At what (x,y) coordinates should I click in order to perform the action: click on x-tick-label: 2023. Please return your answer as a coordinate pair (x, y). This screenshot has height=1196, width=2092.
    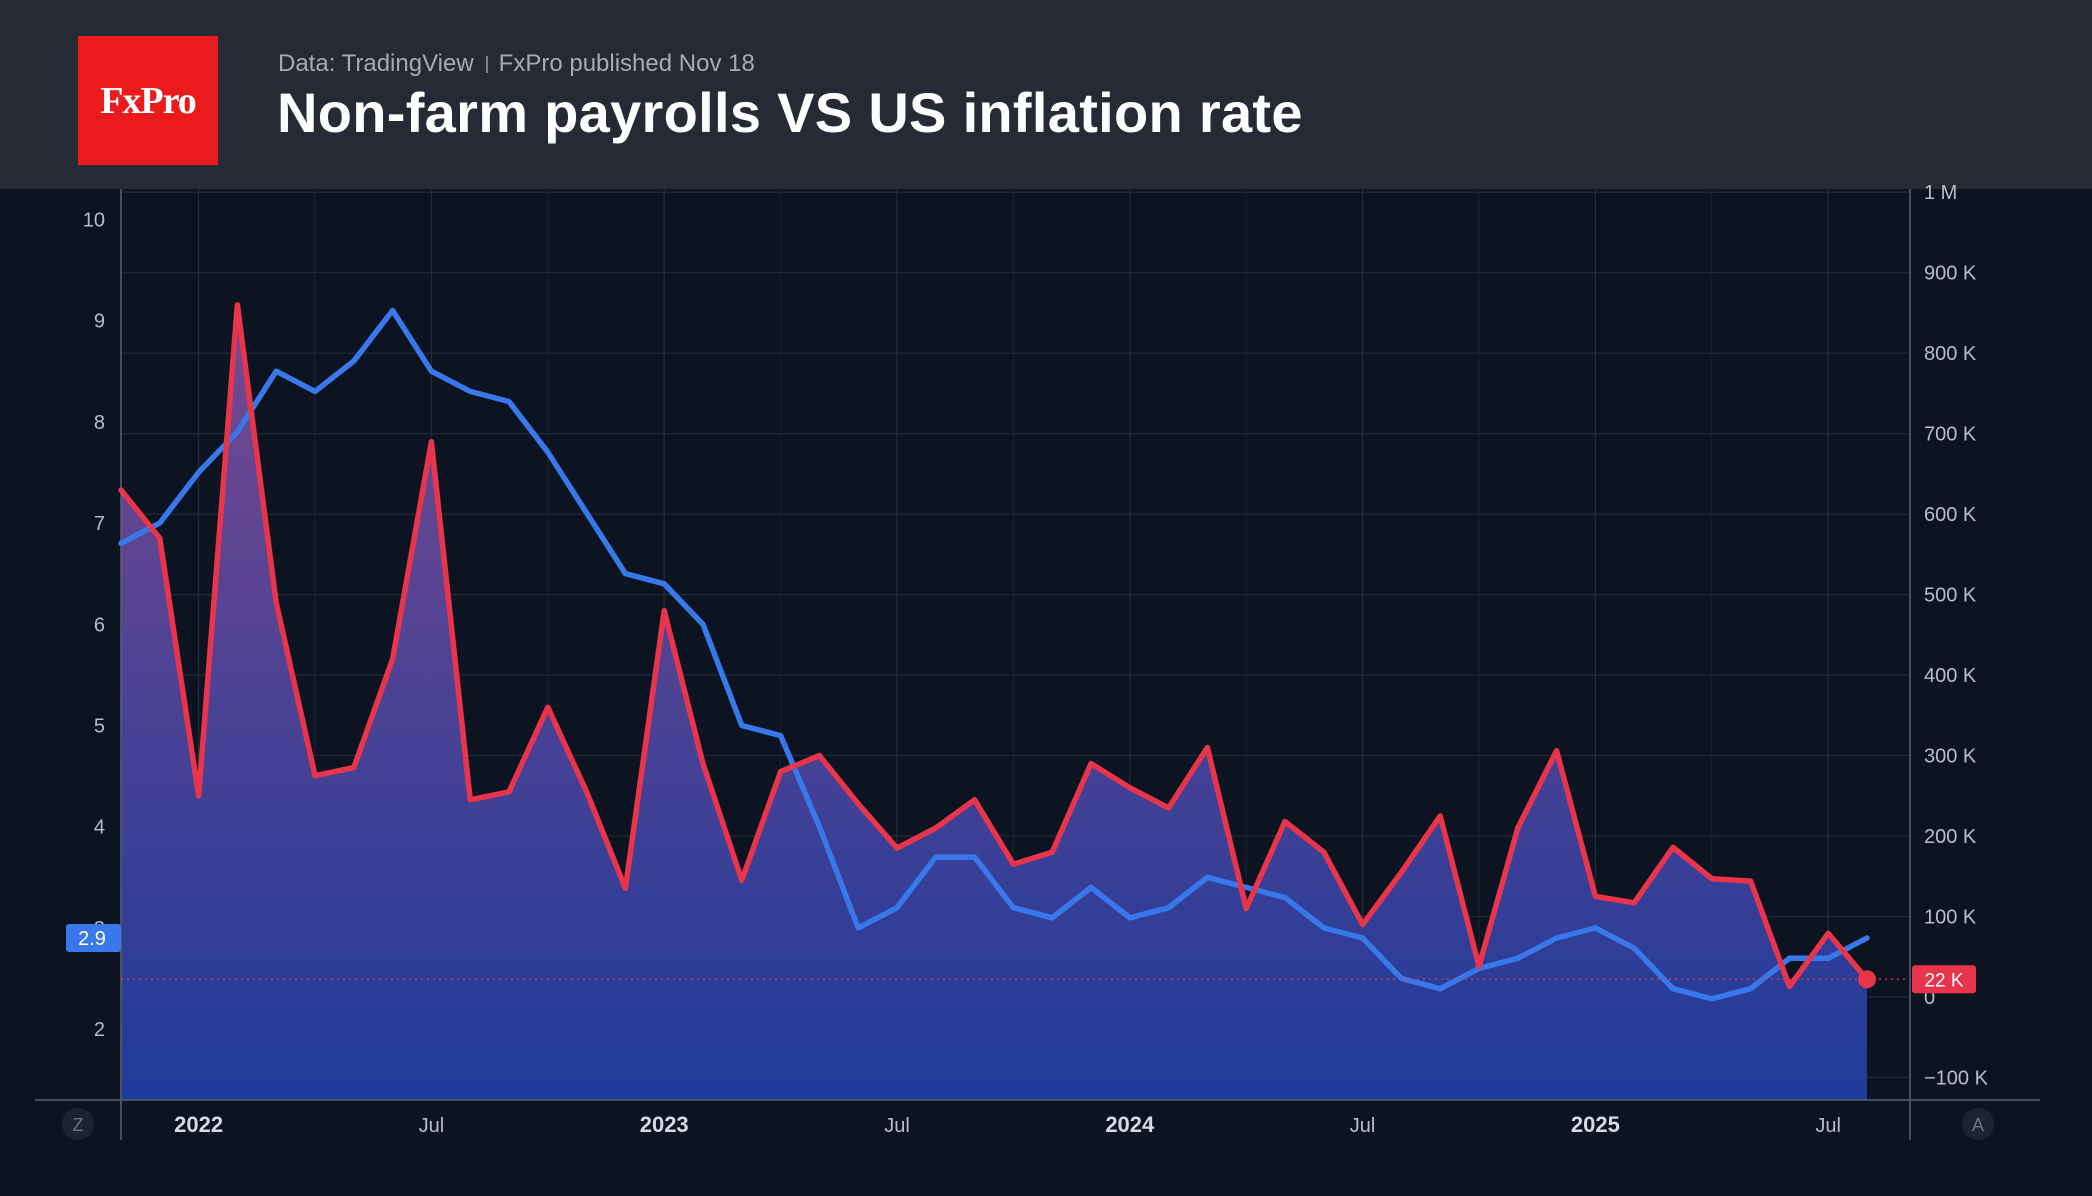
    Looking at the image, I should click on (664, 1124).